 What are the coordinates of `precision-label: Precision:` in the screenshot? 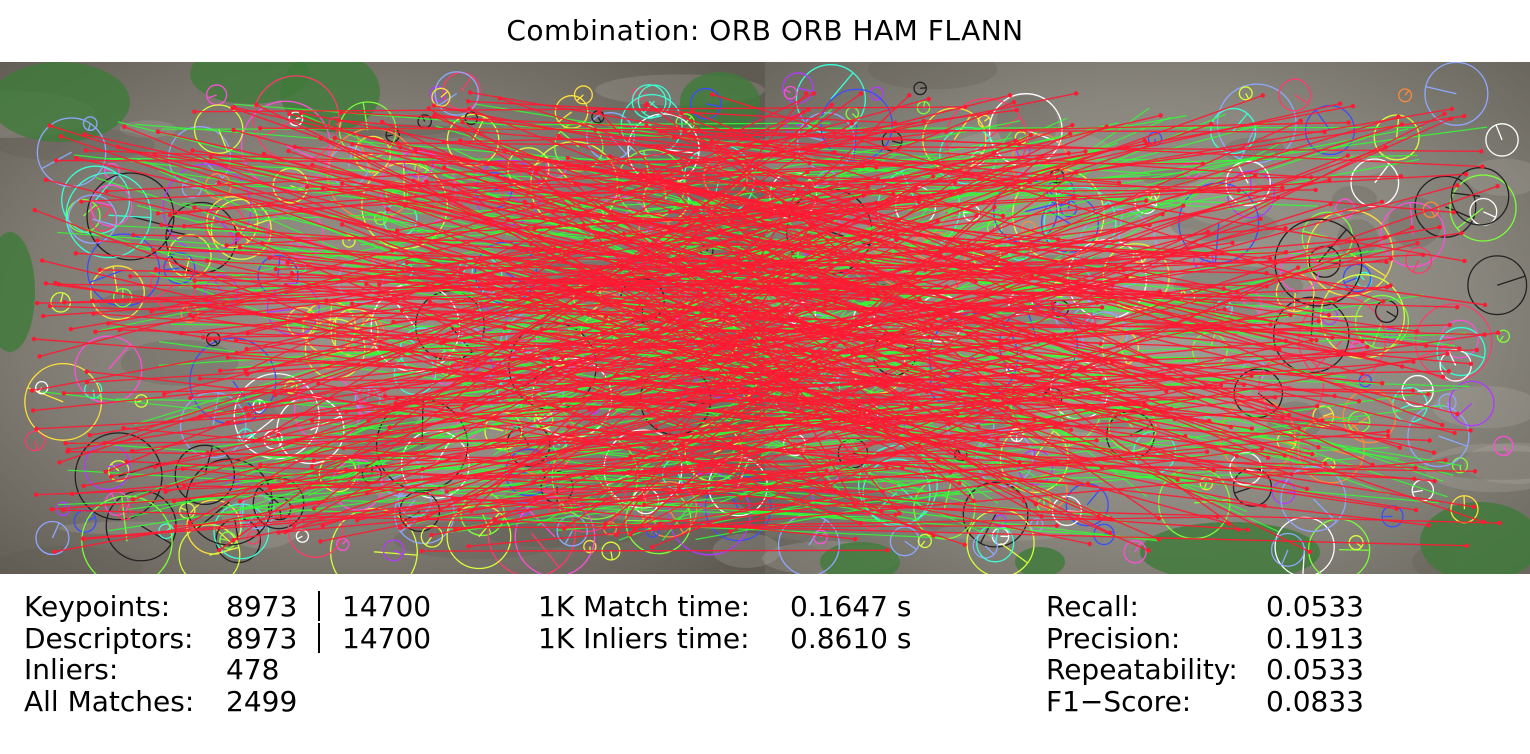 It's located at (1113, 638).